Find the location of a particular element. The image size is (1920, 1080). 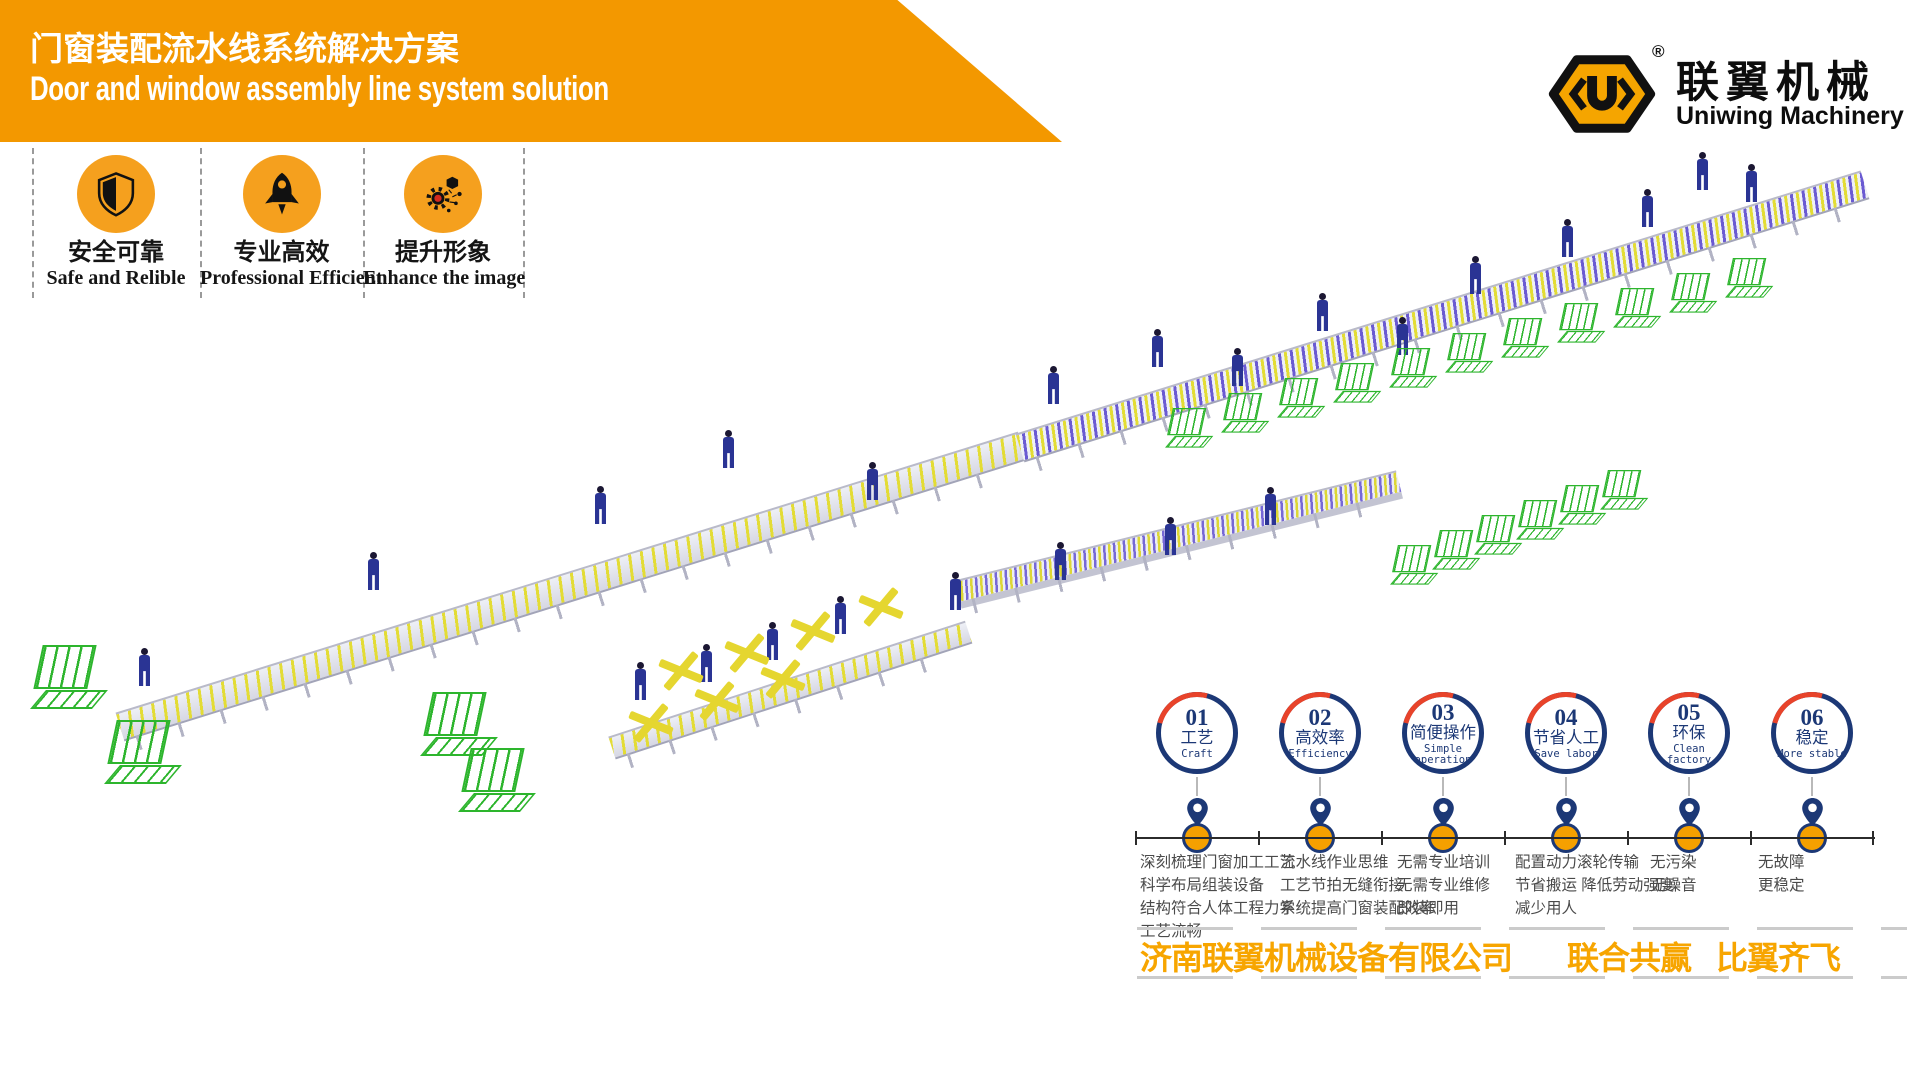

page-title-zh: 门窗装配流水线系统解决方案 is located at coordinates (244, 48).